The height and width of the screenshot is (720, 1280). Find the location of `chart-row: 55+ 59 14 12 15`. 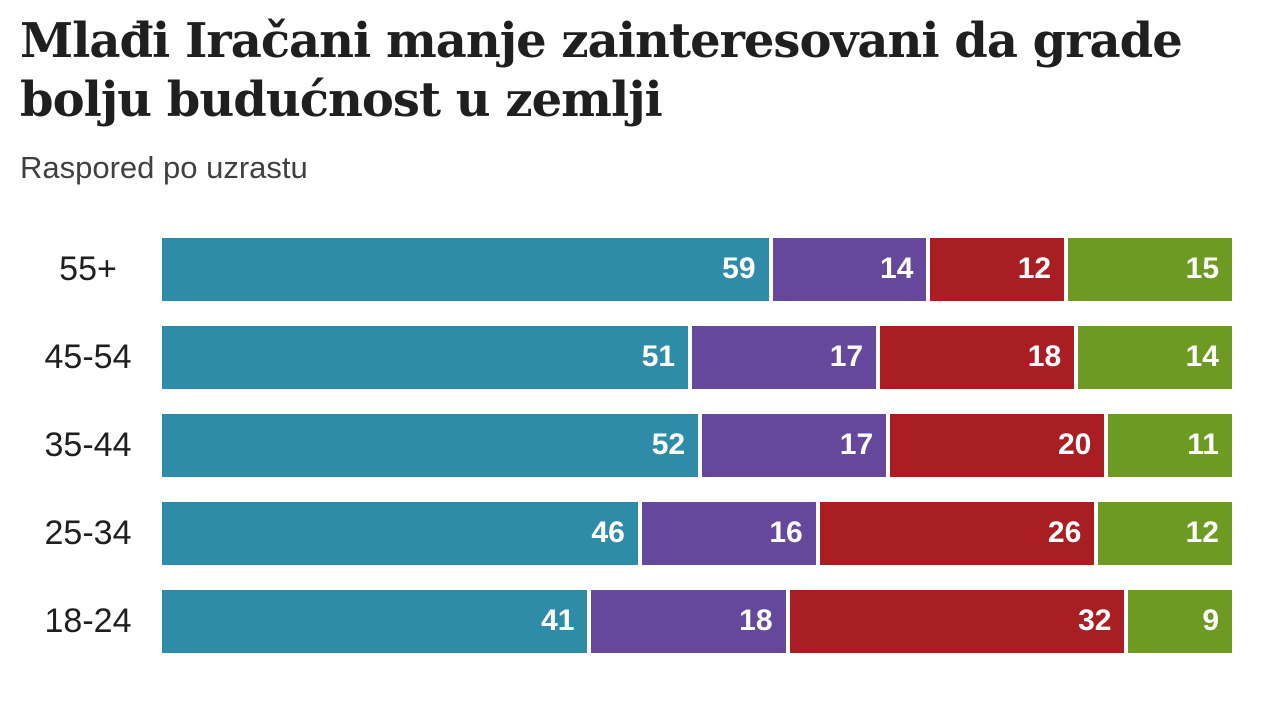

chart-row: 55+ 59 14 12 15 is located at coordinates (626, 269).